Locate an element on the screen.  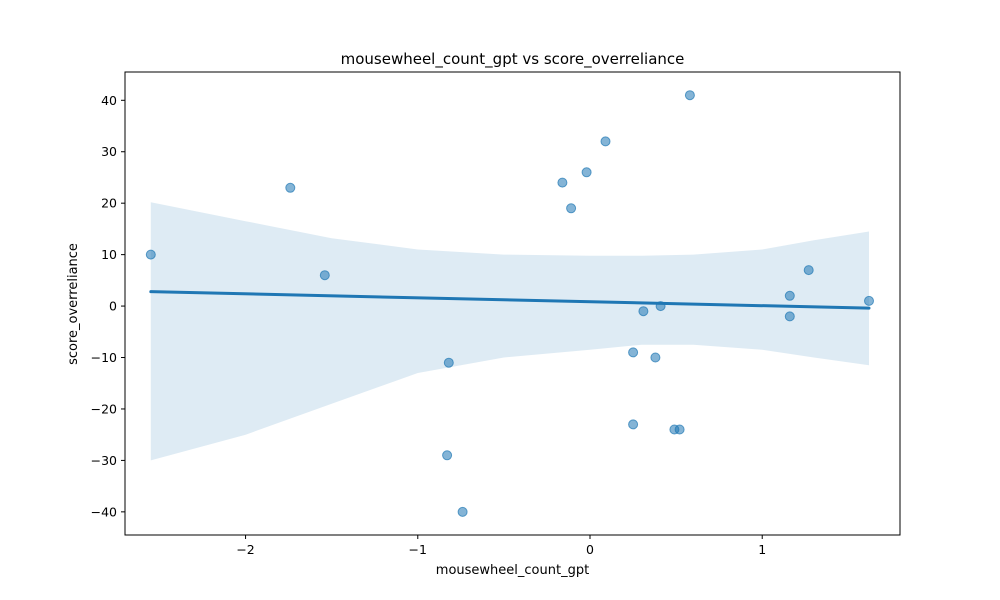
x-axis-label: mousewheel_count_gpt is located at coordinates (512, 570).